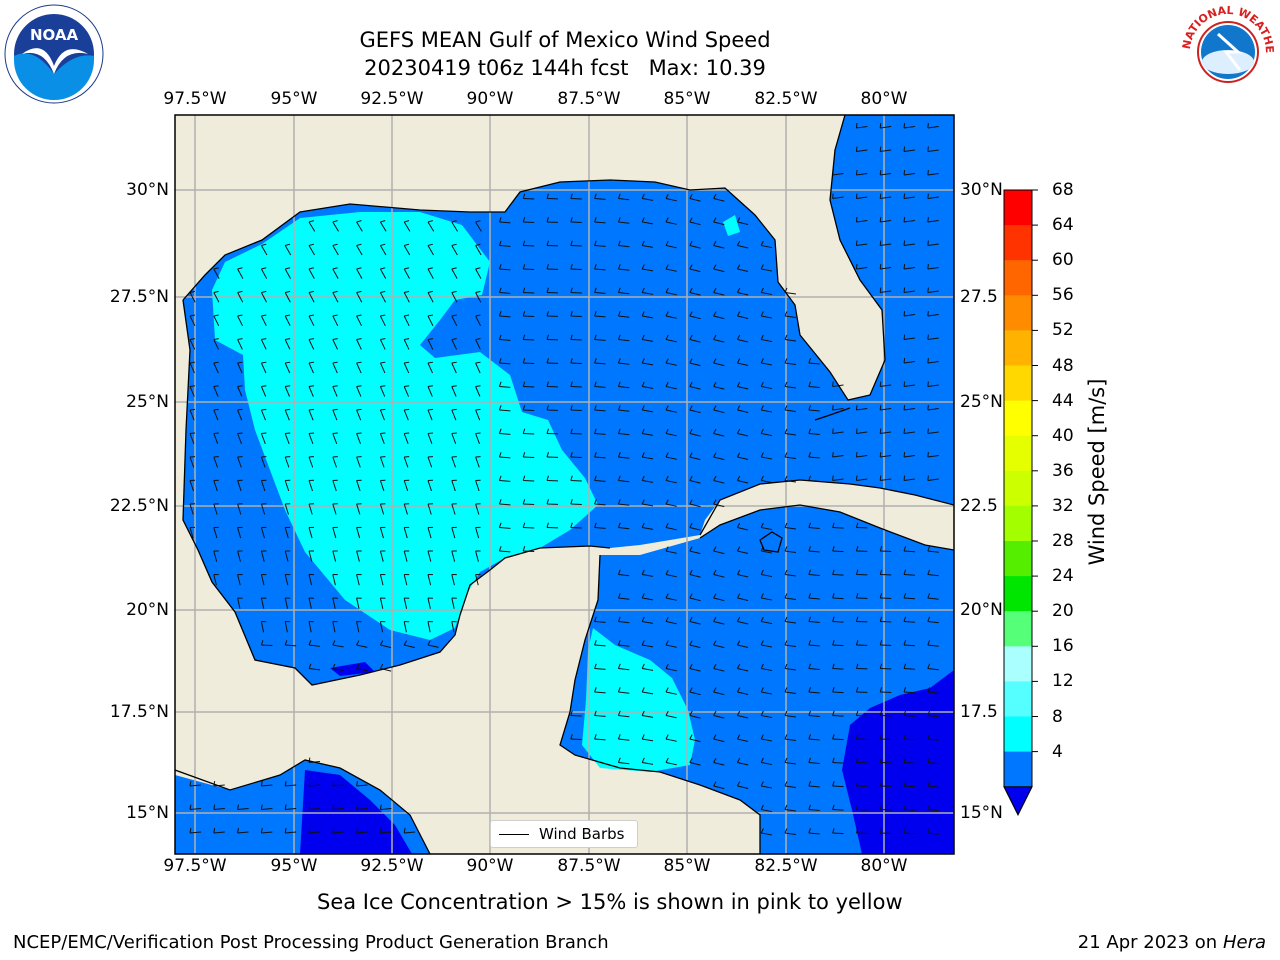  What do you see at coordinates (1018, 523) in the screenshot?
I see `colorbar-segment` at bounding box center [1018, 523].